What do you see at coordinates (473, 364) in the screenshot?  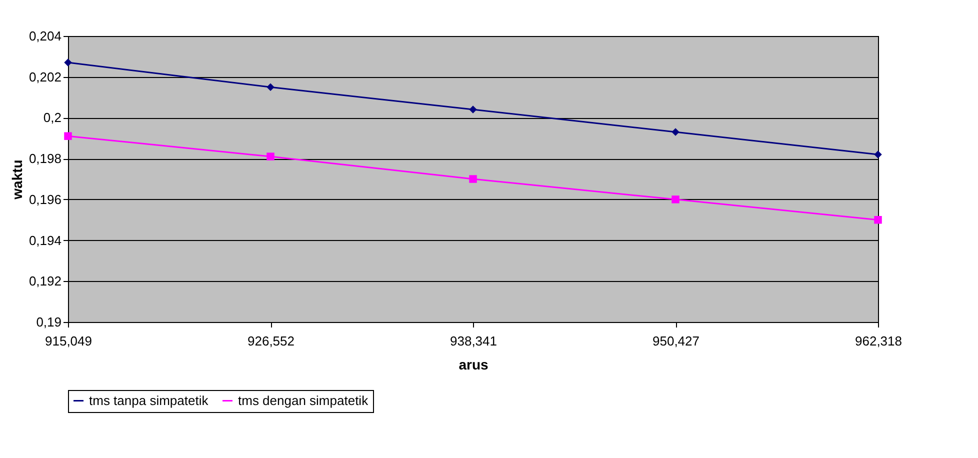 I see `x-axis-title: arus` at bounding box center [473, 364].